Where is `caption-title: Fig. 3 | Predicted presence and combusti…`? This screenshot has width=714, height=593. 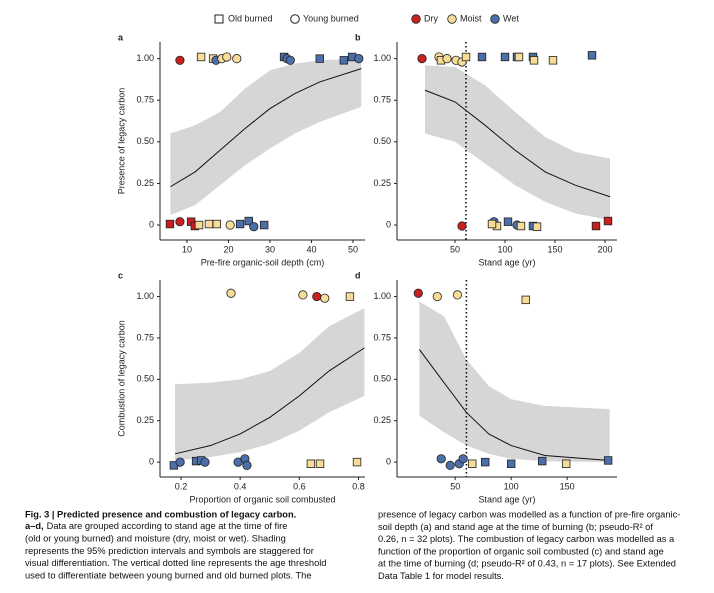 caption-title: Fig. 3 | Predicted presence and combusti… is located at coordinates (160, 514).